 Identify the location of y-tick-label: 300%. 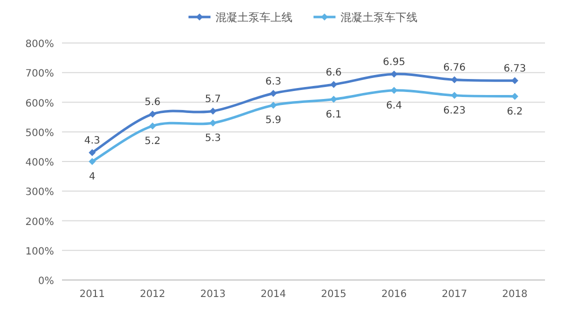
(39, 192).